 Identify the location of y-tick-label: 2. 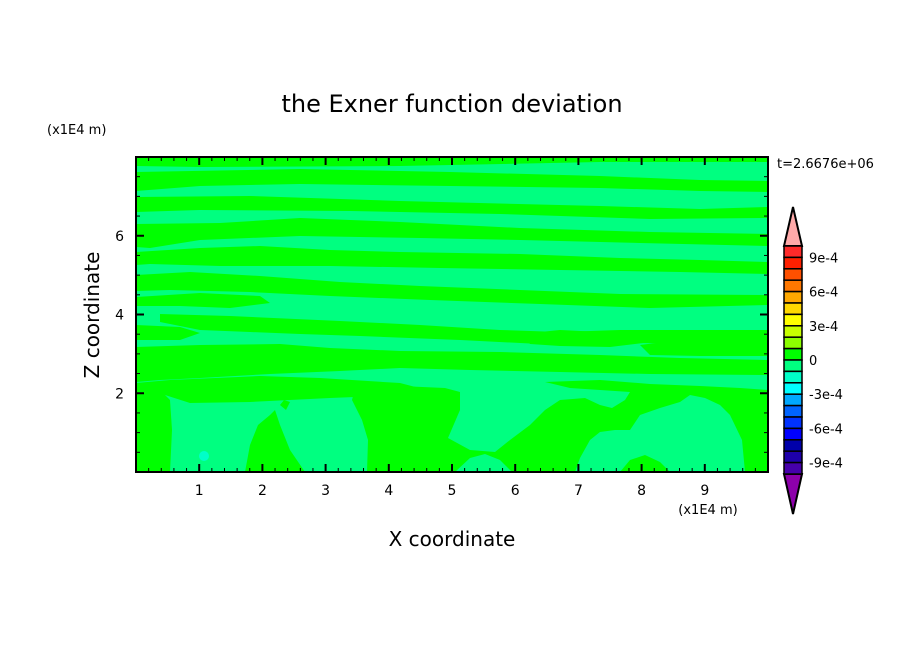
(119, 394).